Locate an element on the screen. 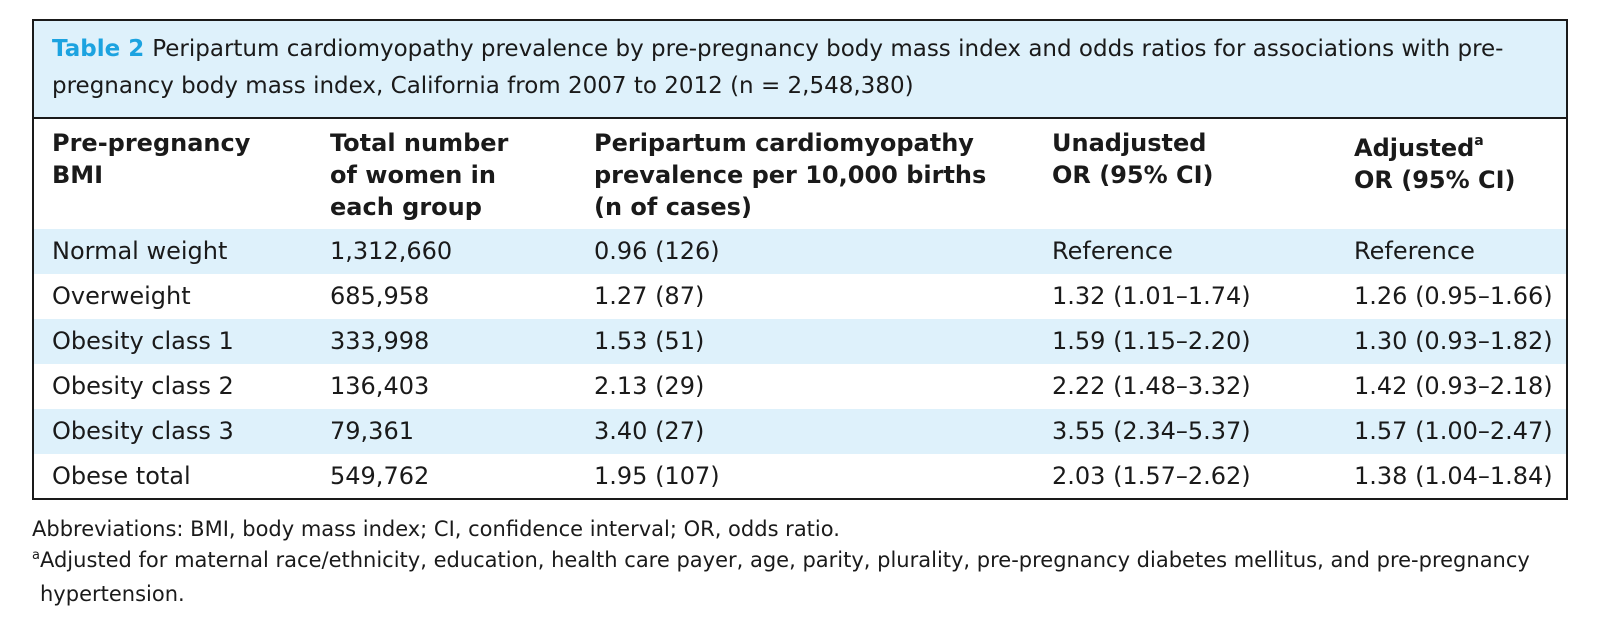 This screenshot has width=1600, height=638. cell-prevalence: 2.13 (29) is located at coordinates (649, 386).